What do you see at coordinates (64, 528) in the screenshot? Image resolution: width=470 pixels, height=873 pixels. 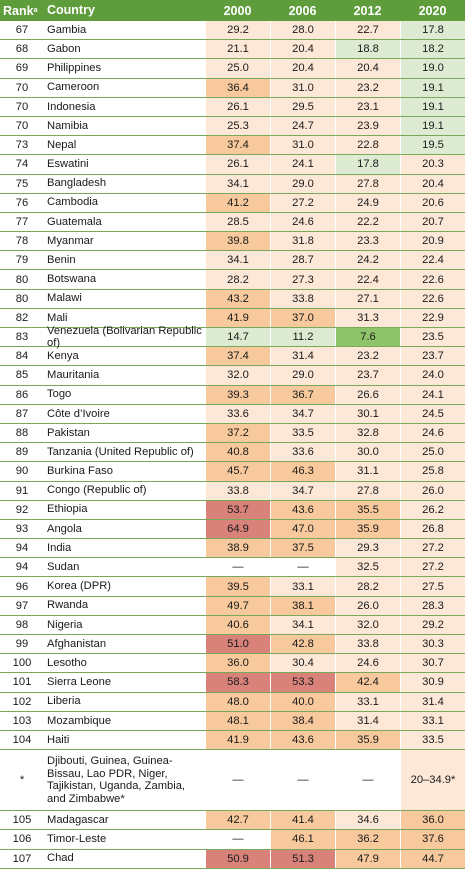 I see `country-cell: Angola` at bounding box center [64, 528].